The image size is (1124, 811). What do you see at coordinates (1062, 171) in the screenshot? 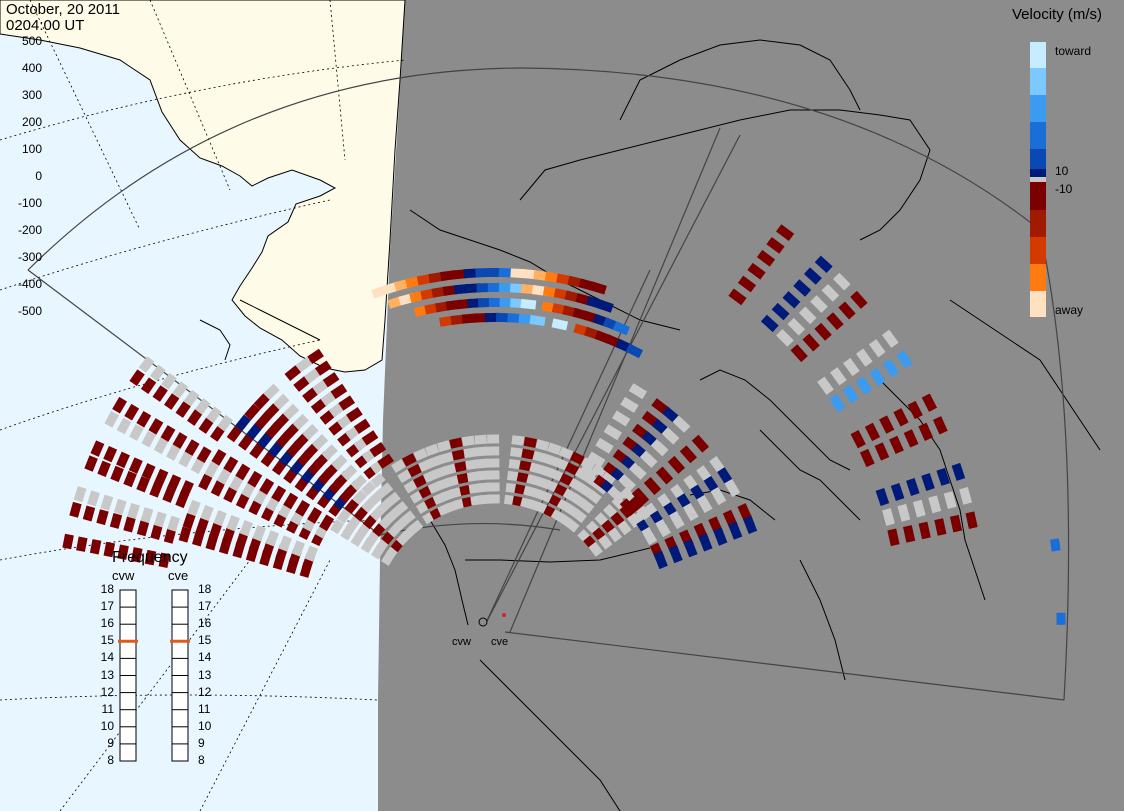
I see `velocity-inner-label: 10` at bounding box center [1062, 171].